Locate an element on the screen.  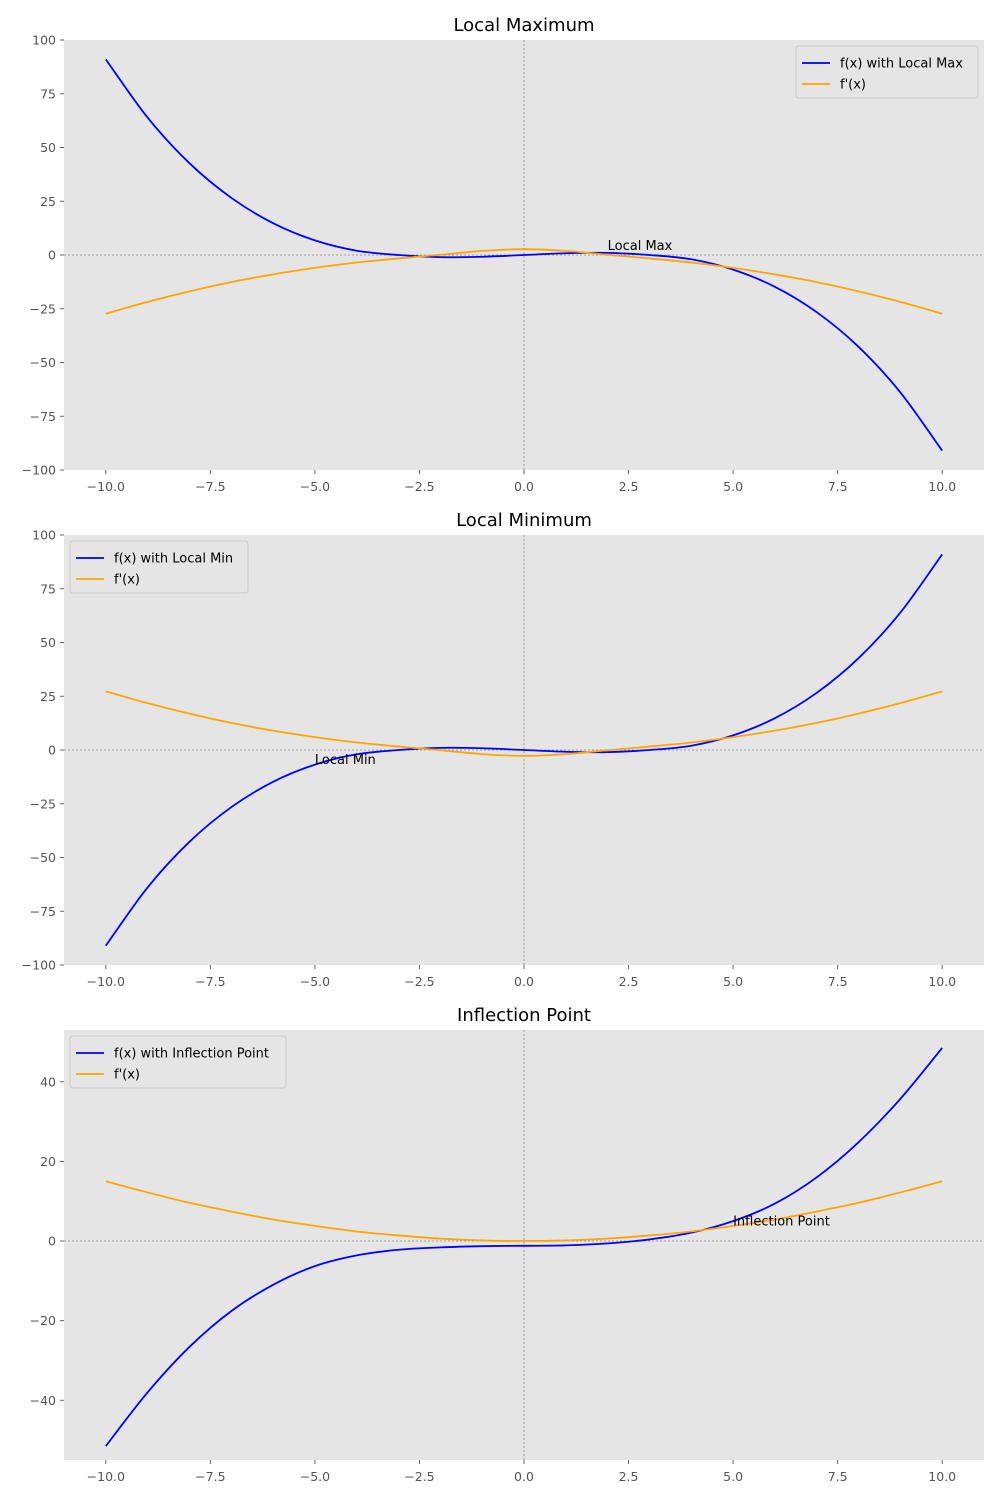
legend: f(x) with Inflection Point f'(x) is located at coordinates (178, 1062).